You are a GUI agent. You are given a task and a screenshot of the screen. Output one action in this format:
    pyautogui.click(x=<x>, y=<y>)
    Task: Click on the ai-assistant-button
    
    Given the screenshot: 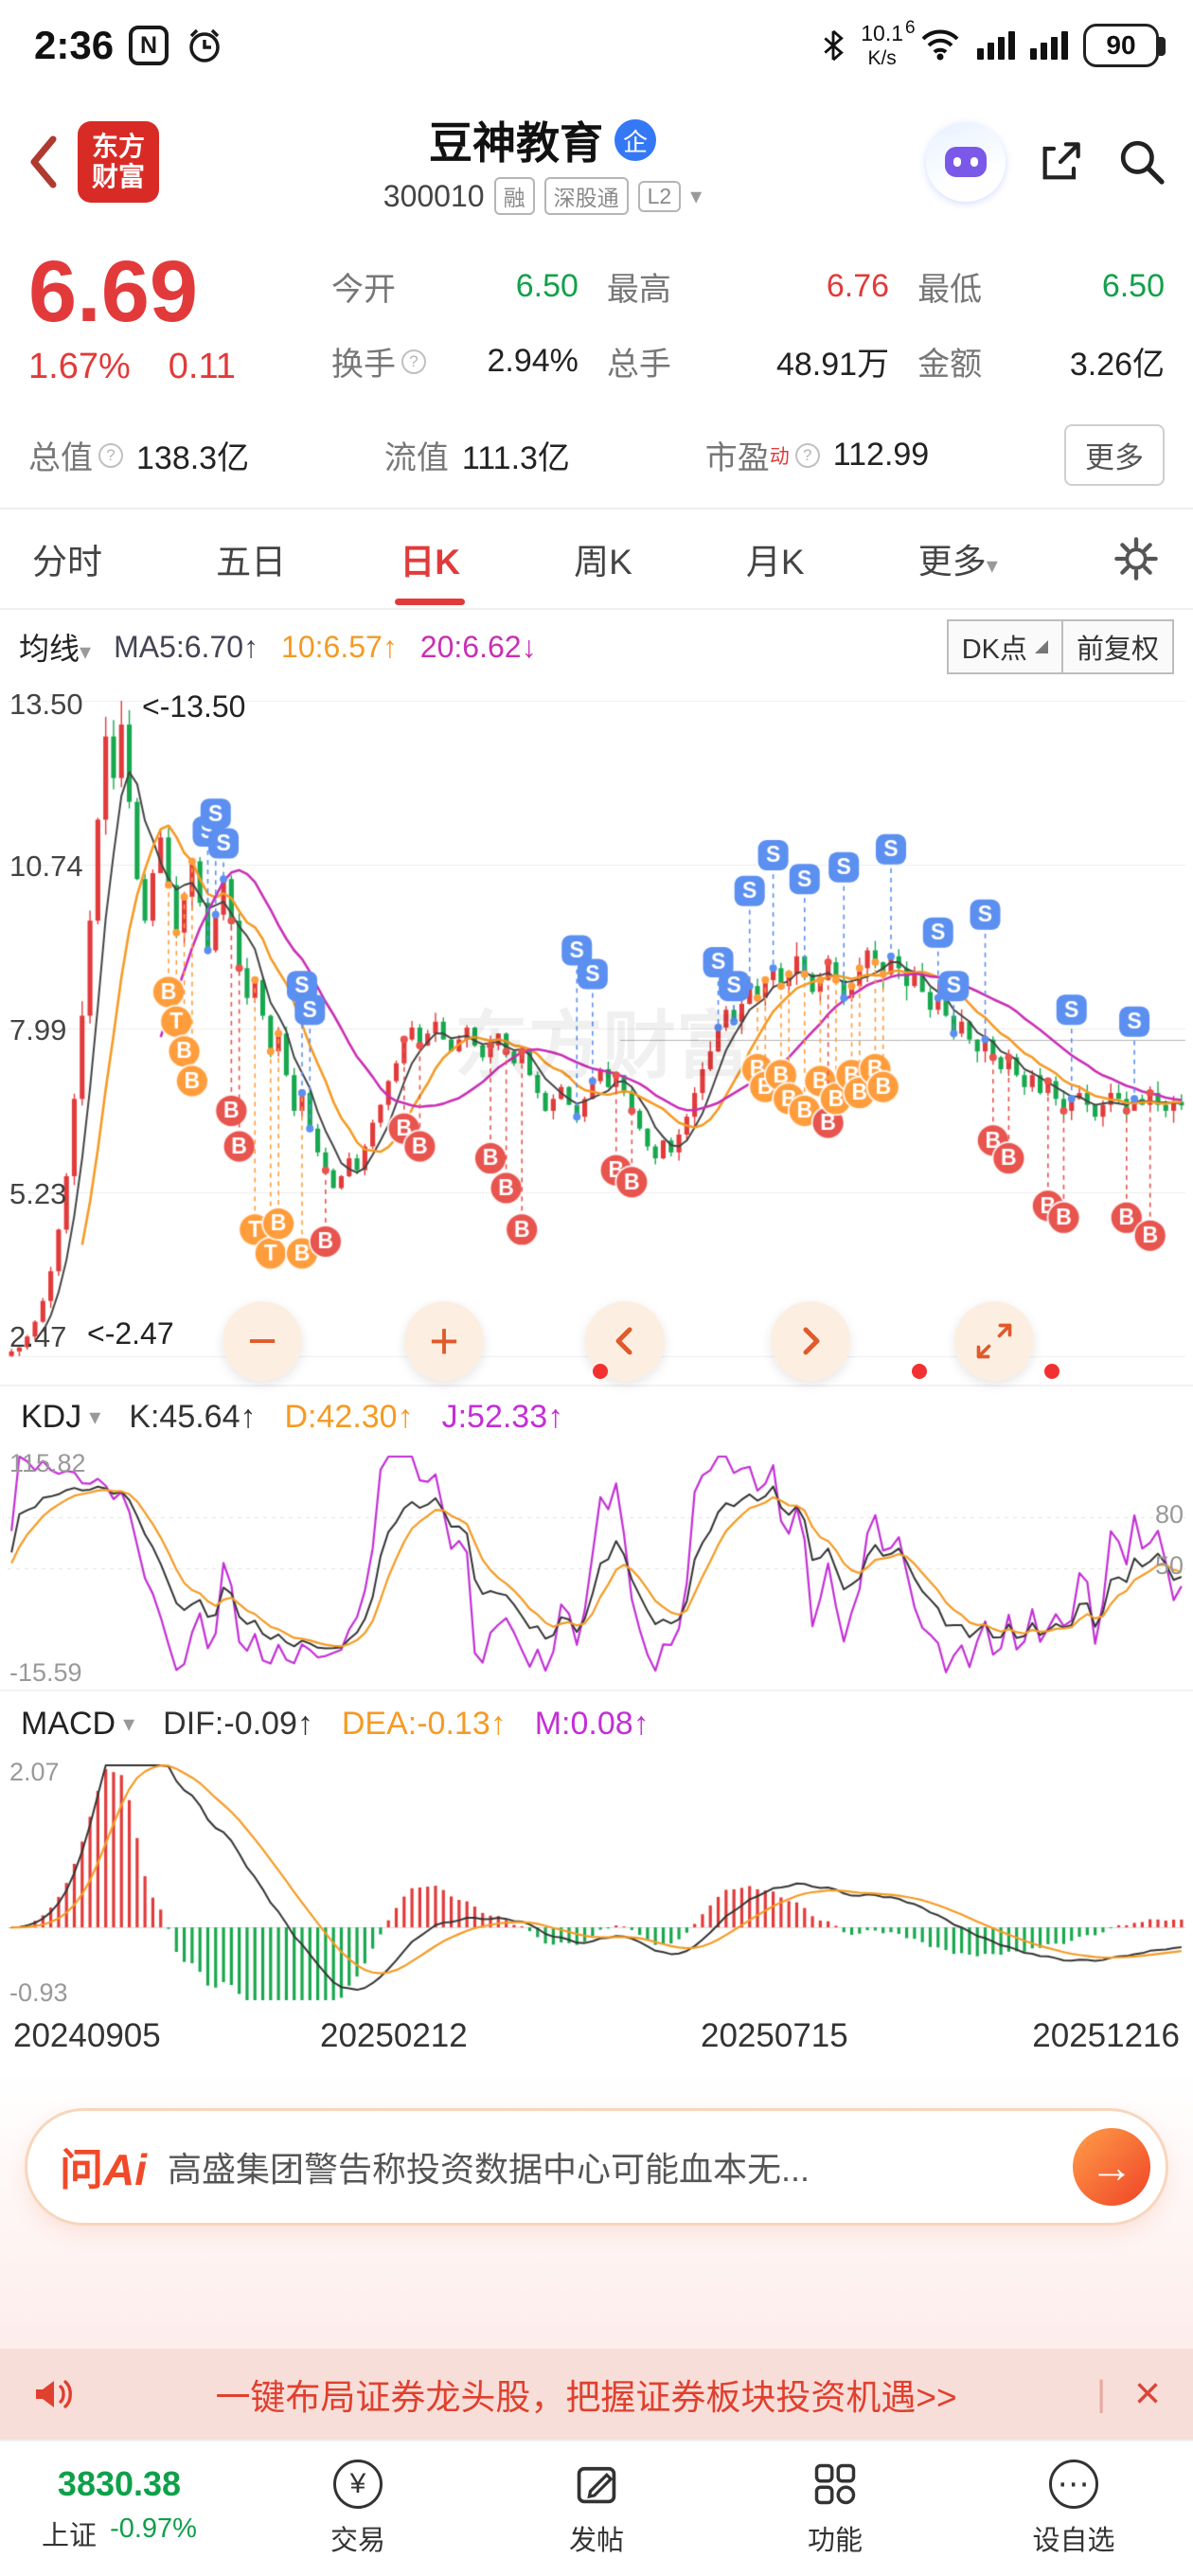 What is the action you would take?
    pyautogui.click(x=966, y=162)
    